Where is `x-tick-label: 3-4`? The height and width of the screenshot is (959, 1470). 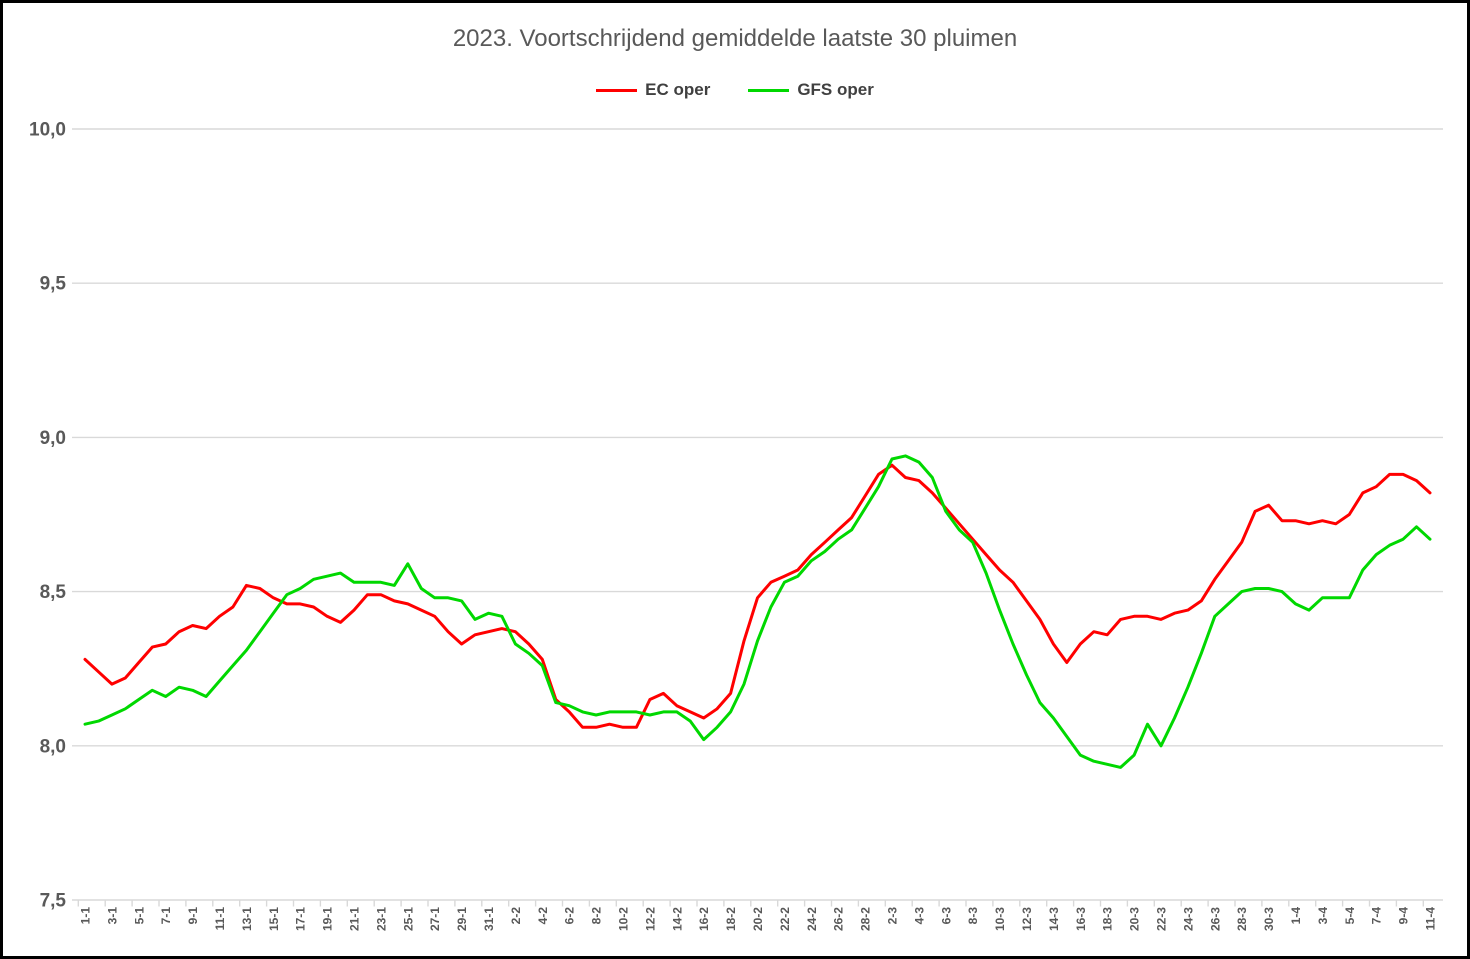
x-tick-label: 3-4 is located at coordinates (1323, 916).